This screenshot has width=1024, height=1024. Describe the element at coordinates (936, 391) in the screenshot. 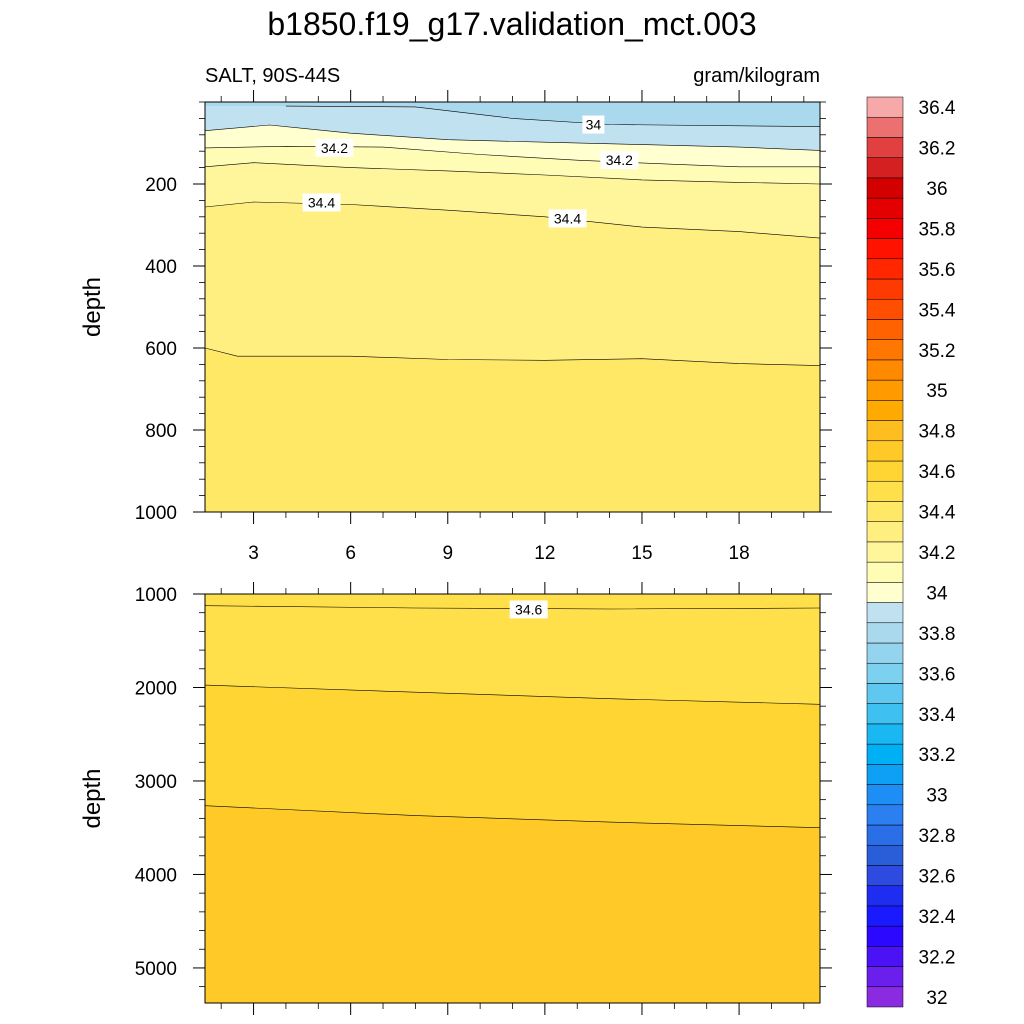

I see `colorbar-label: 35` at that location.